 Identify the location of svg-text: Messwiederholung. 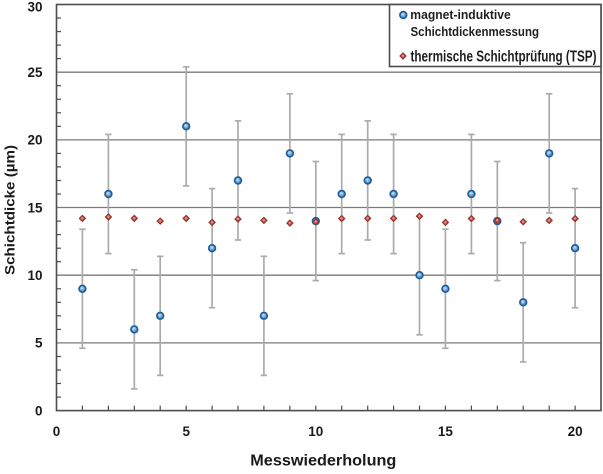
(323, 460).